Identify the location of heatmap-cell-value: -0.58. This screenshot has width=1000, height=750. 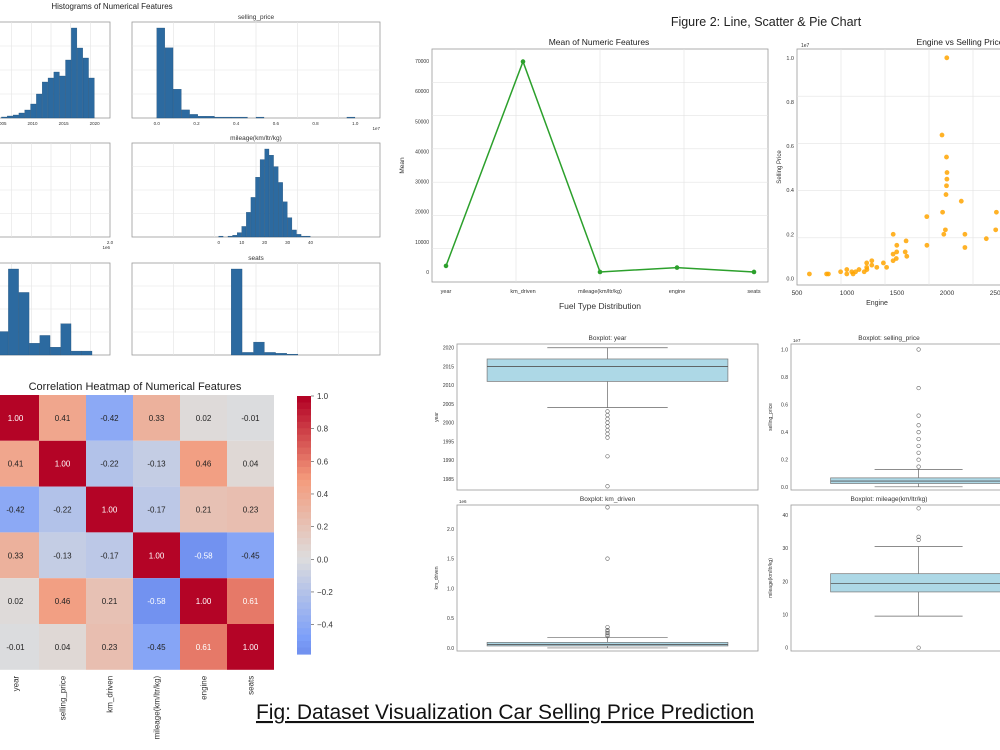
(156, 601).